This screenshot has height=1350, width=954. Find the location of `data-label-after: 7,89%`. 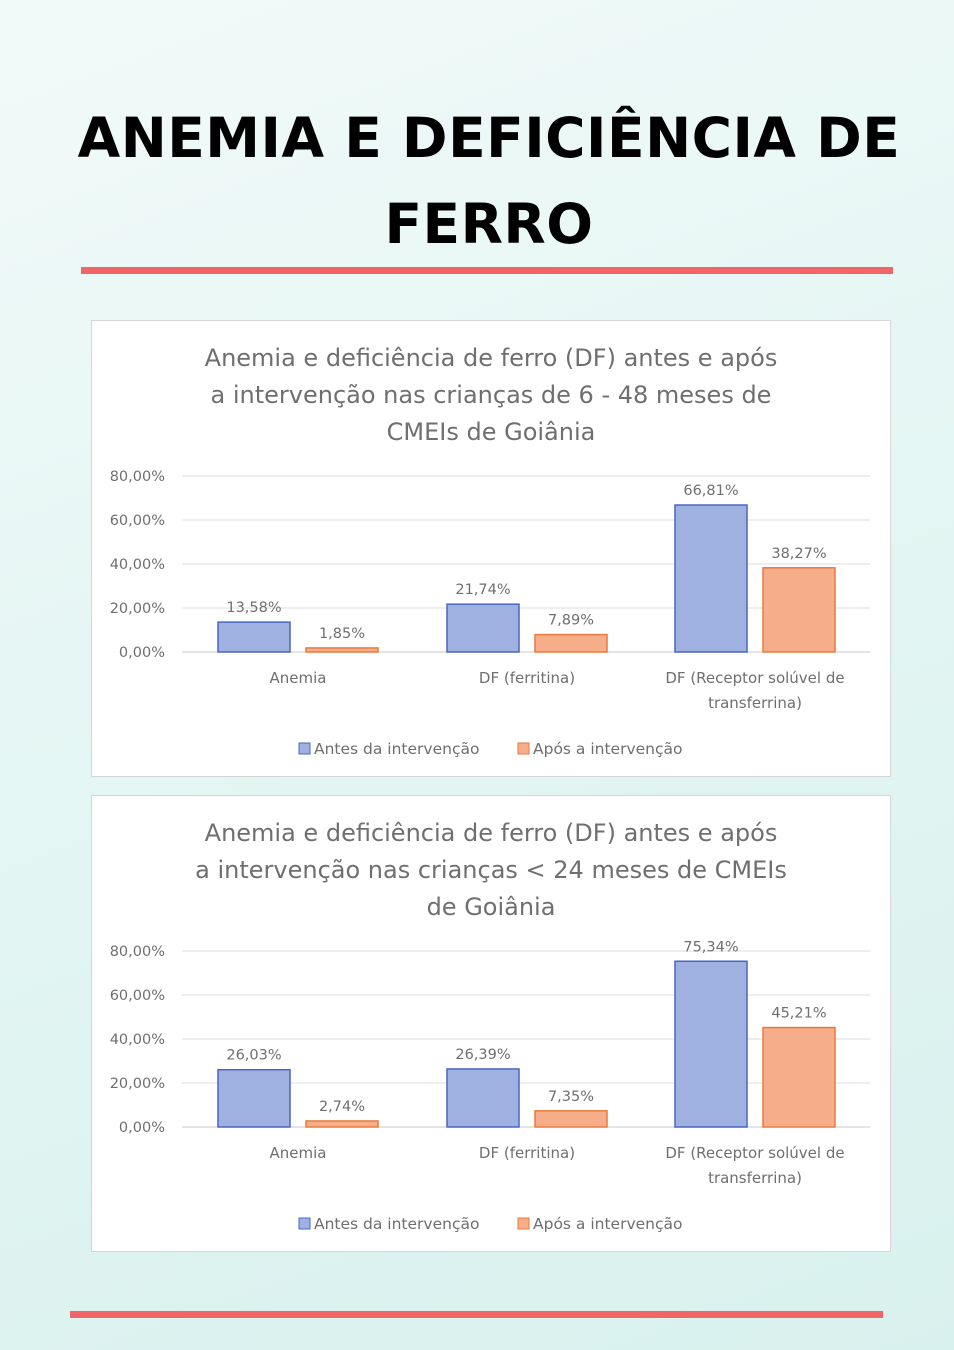

data-label-after: 7,89% is located at coordinates (571, 621).